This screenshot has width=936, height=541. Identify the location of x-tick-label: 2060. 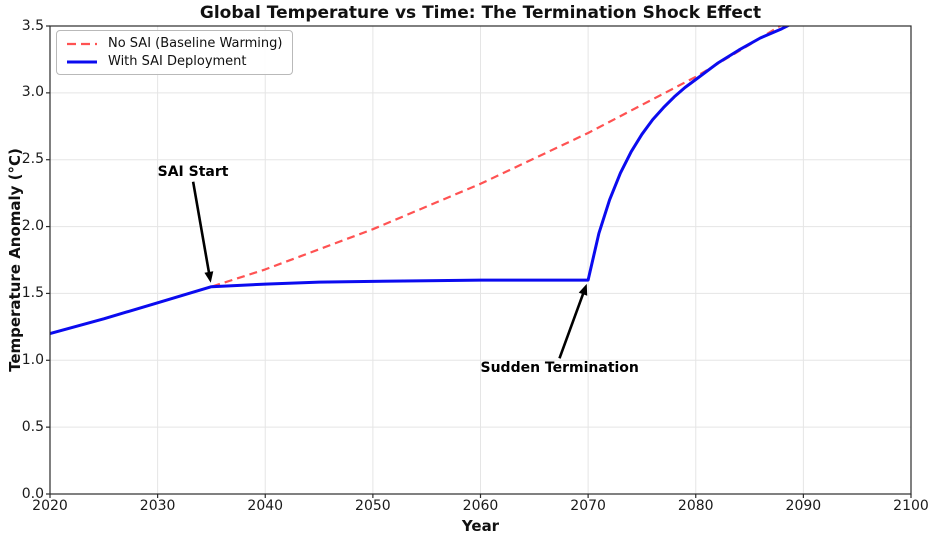
(480, 506).